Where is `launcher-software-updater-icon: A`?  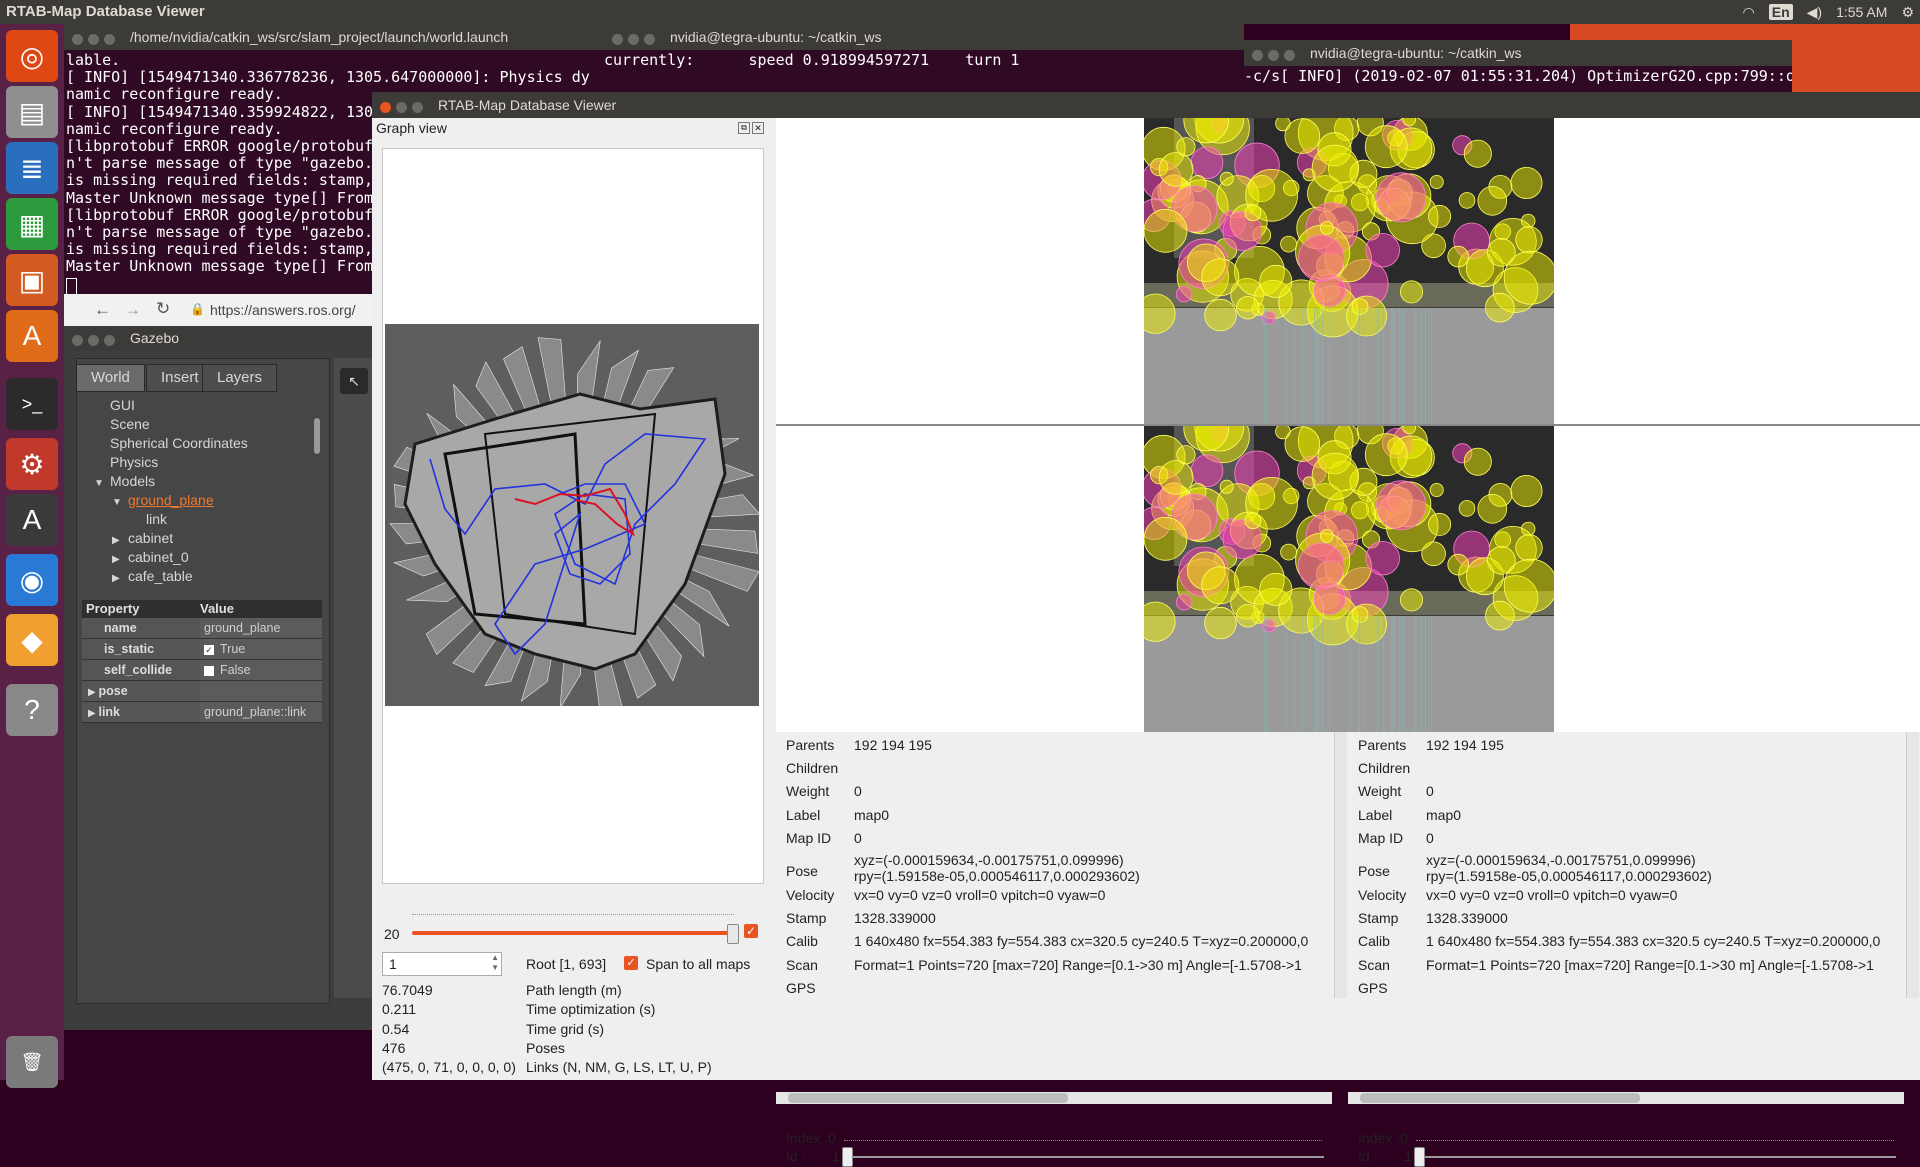 launcher-software-updater-icon: A is located at coordinates (32, 520).